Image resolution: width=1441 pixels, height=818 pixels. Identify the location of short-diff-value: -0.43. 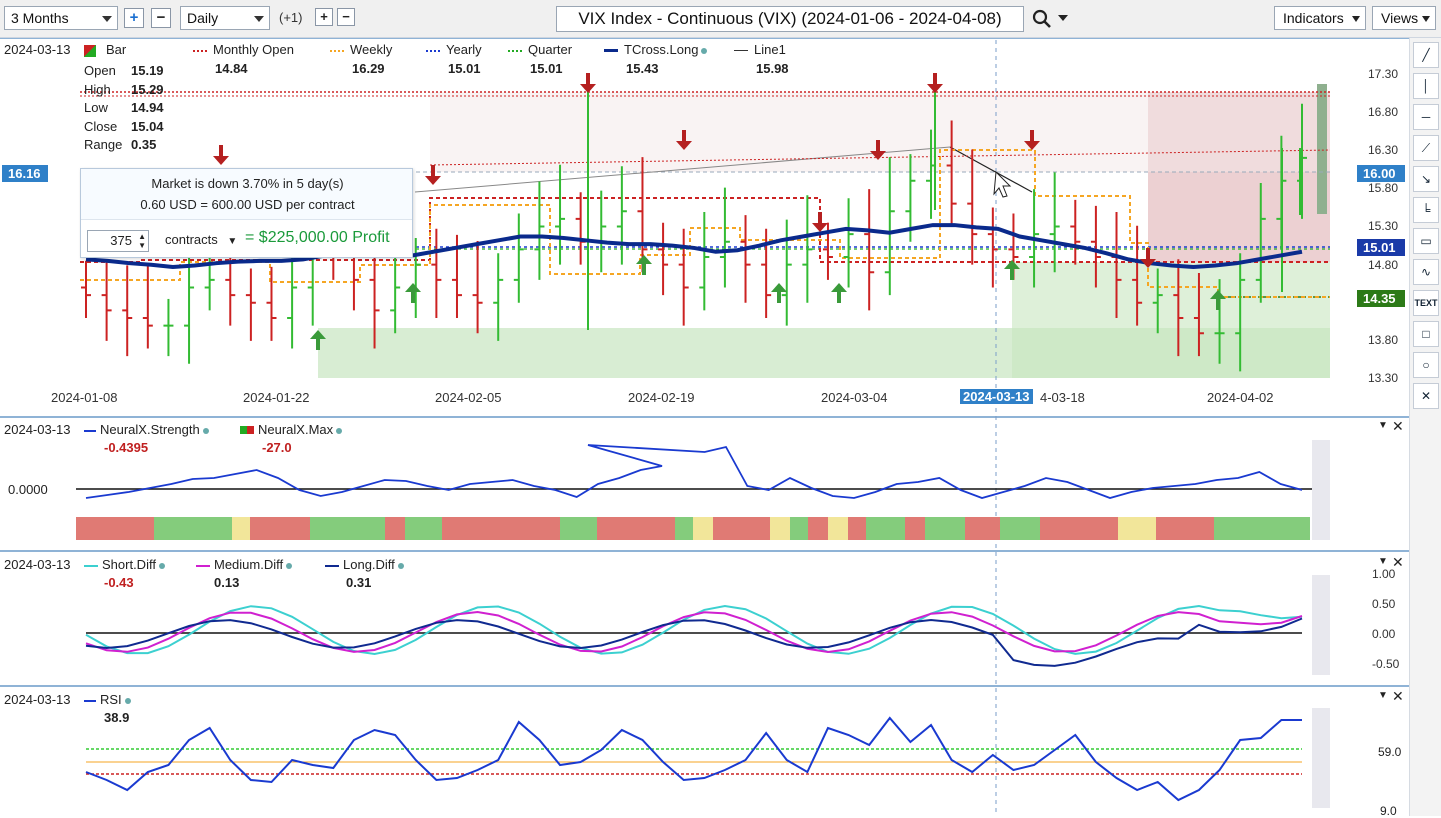
(119, 582).